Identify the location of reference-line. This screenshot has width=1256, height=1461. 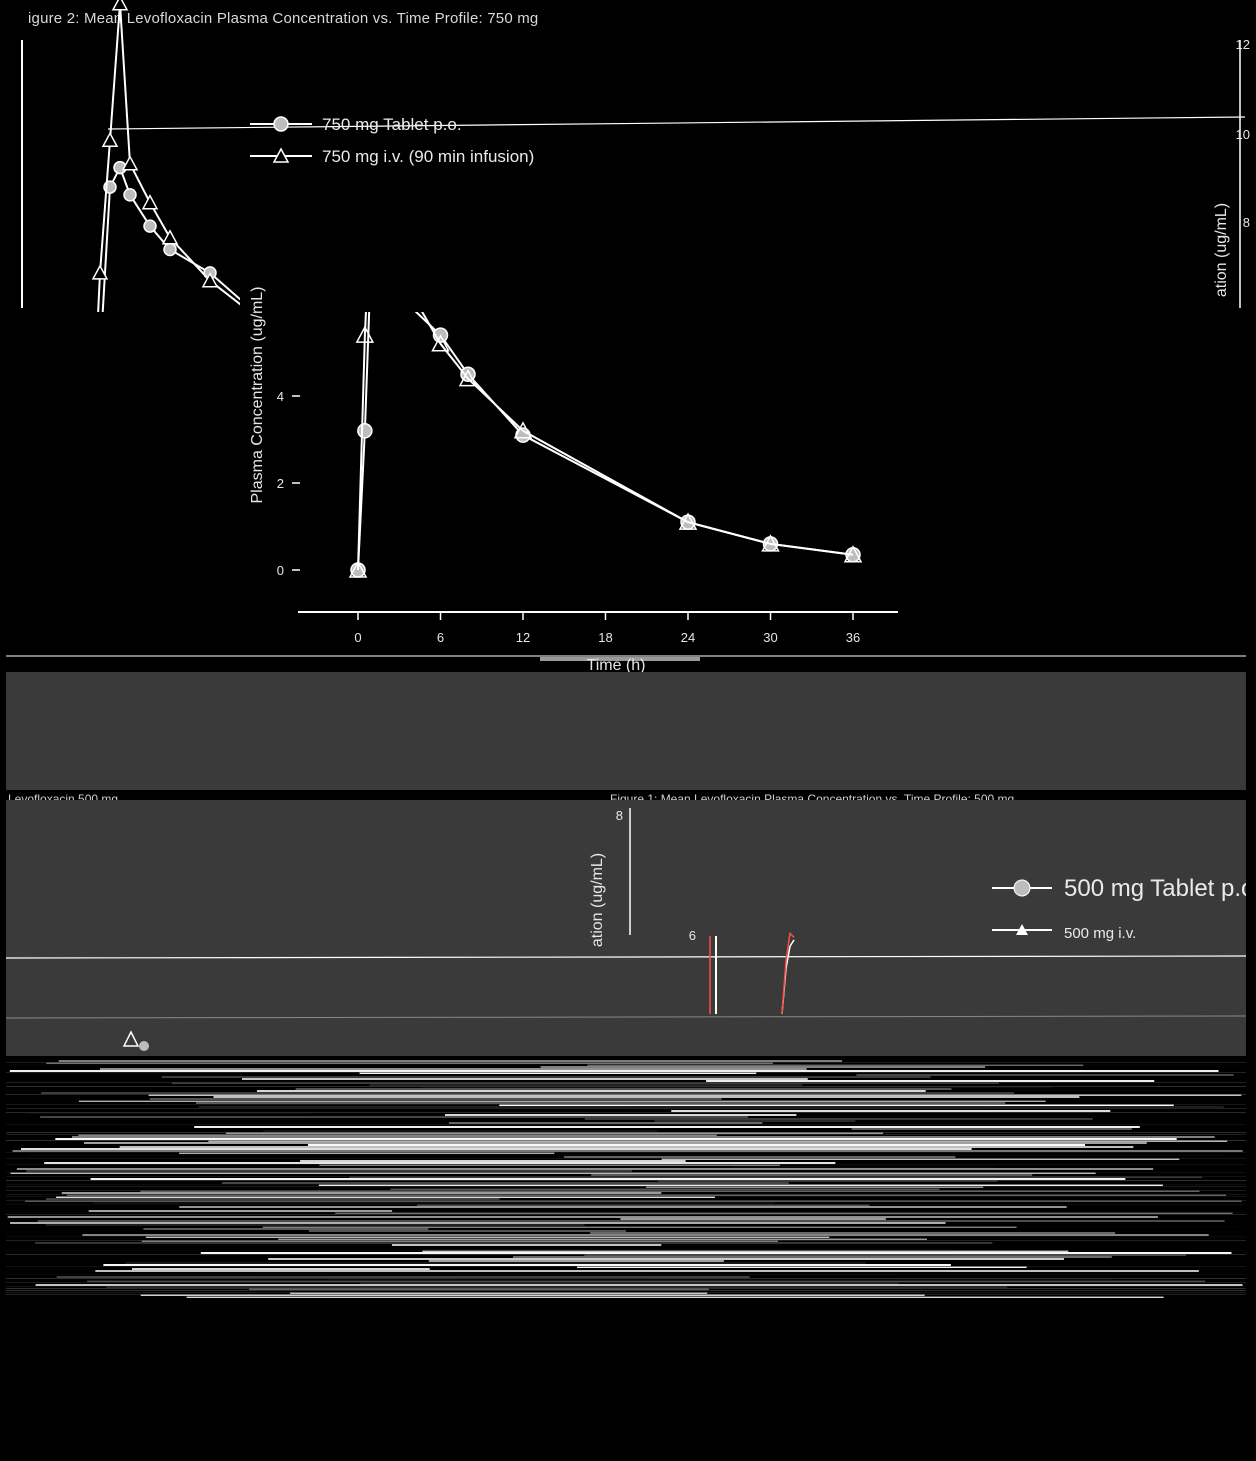
(676, 123).